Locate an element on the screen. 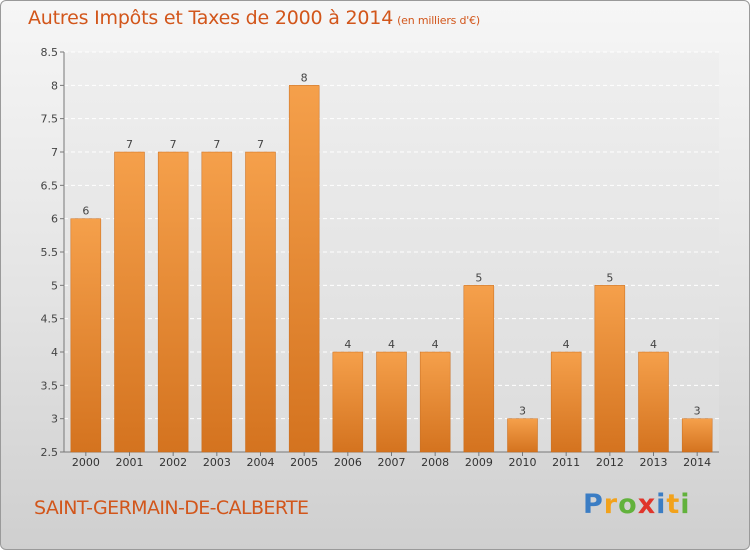 Image resolution: width=750 pixels, height=550 pixels. logo-letter: r is located at coordinates (611, 504).